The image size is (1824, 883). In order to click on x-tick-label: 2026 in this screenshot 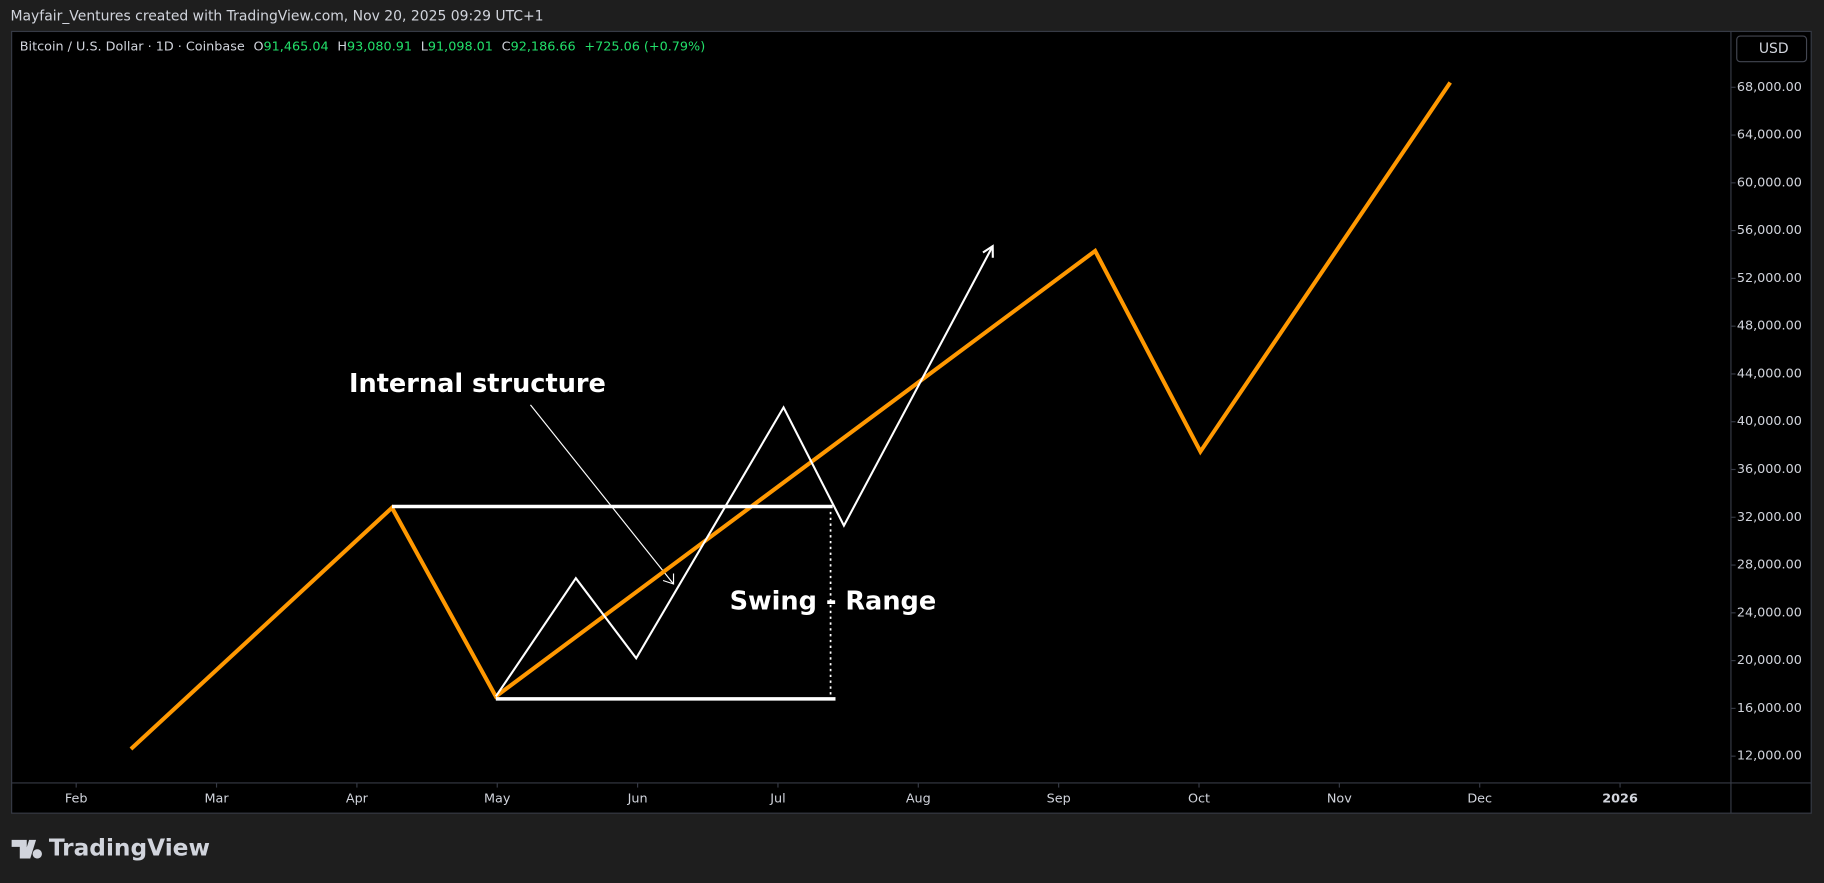, I will do `click(1620, 799)`.